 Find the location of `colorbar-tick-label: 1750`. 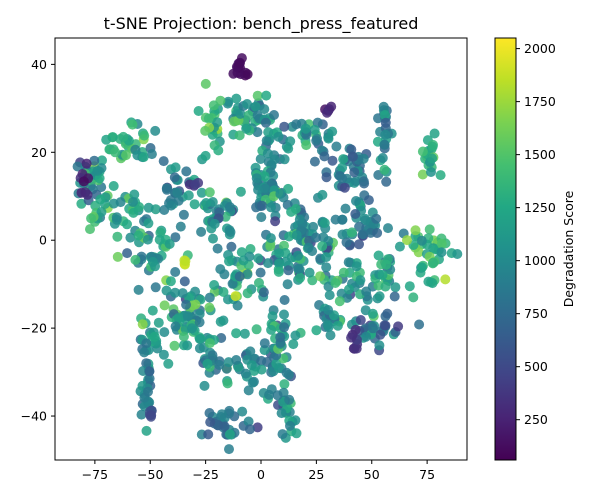

colorbar-tick-label: 1750 is located at coordinates (540, 101).